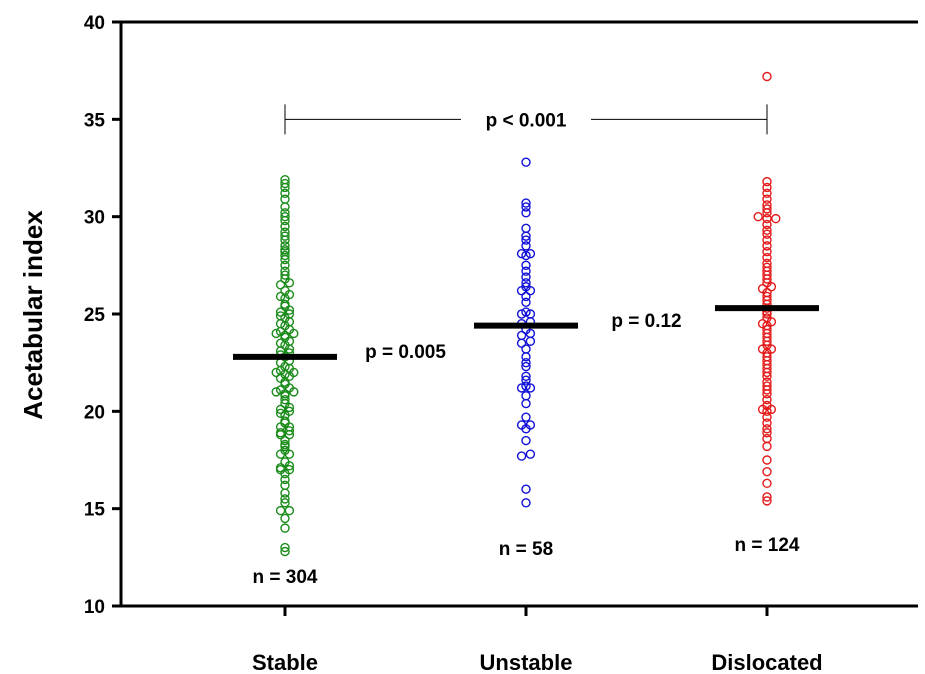 This screenshot has height=674, width=925. What do you see at coordinates (94, 607) in the screenshot?
I see `y-tick-label: 10` at bounding box center [94, 607].